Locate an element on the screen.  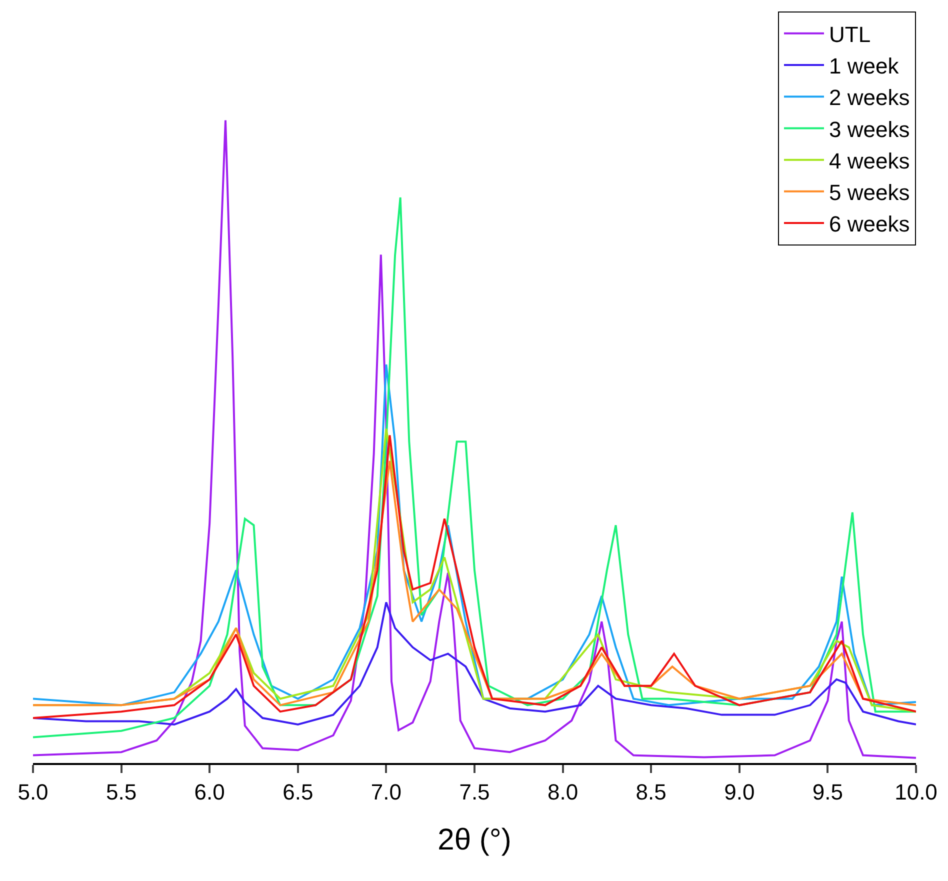
legend-label: UTL is located at coordinates (850, 35).